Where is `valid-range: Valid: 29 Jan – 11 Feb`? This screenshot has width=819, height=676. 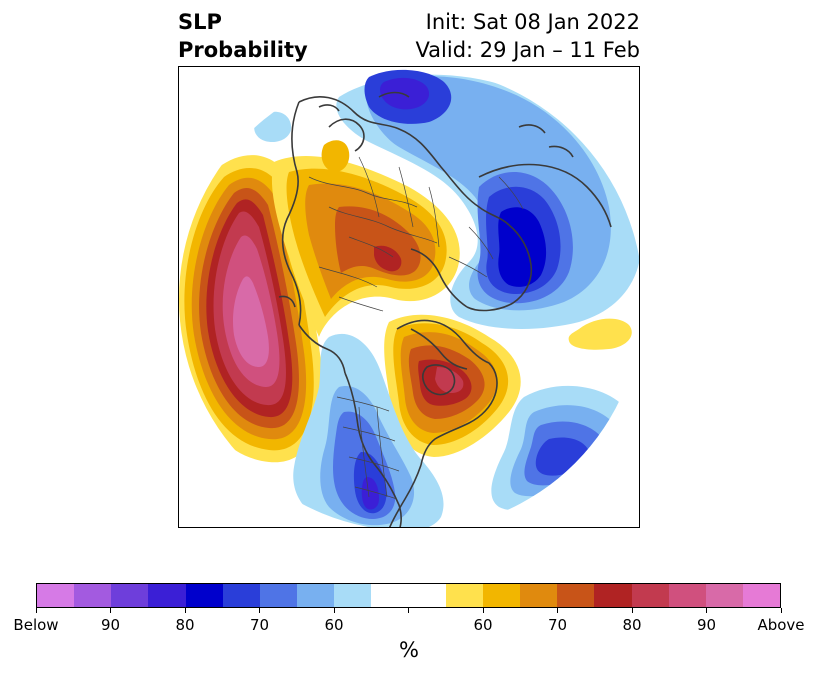 valid-range: Valid: 29 Jan – 11 Feb is located at coordinates (527, 50).